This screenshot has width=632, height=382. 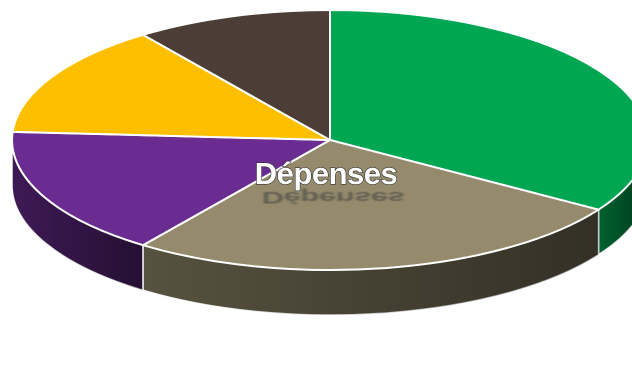 I want to click on chart-title-group: Dépenses Dépenses, so click(x=329, y=181).